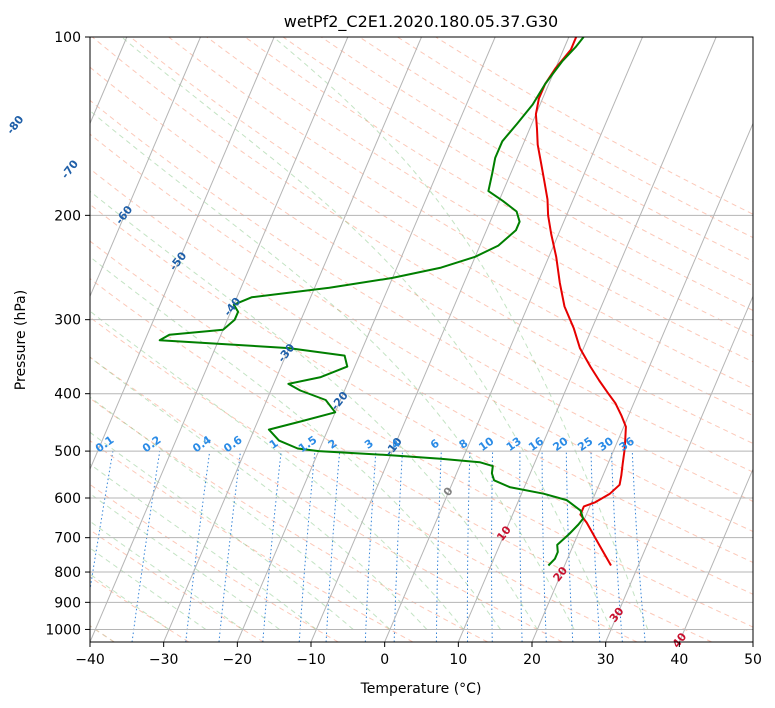 This screenshot has width=775, height=708. Describe the element at coordinates (67, 321) in the screenshot. I see `y-tick-label: 300` at that location.